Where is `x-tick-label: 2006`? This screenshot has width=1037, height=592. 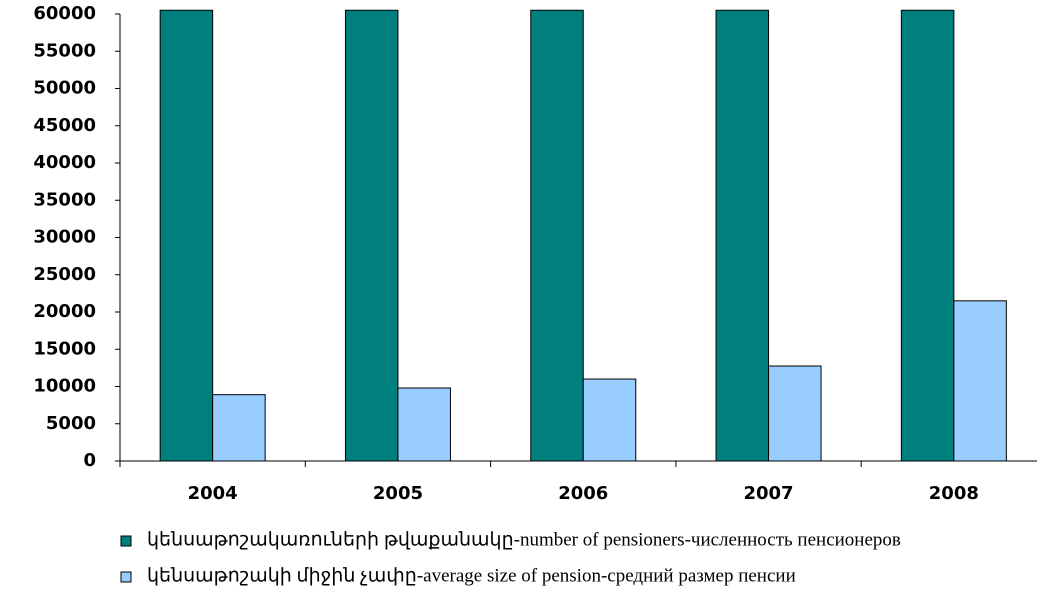
x-tick-label: 2006 is located at coordinates (583, 493).